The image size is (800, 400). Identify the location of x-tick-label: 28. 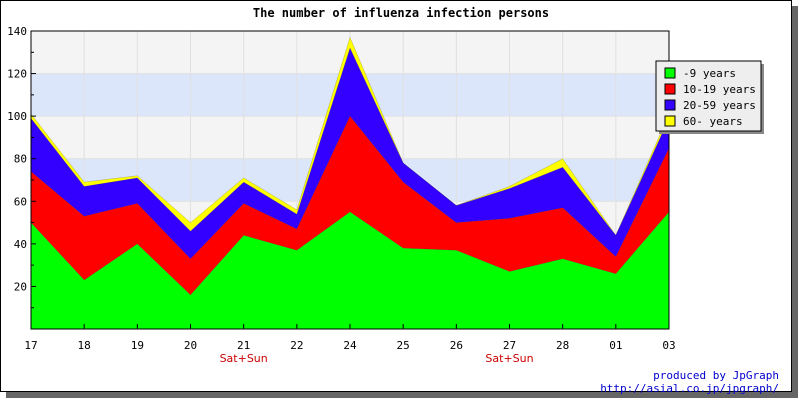
(562, 345).